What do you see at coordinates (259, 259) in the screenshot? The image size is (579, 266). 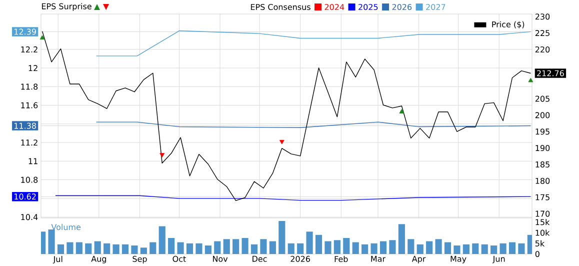 I see `x-tick-label: Dec` at bounding box center [259, 259].